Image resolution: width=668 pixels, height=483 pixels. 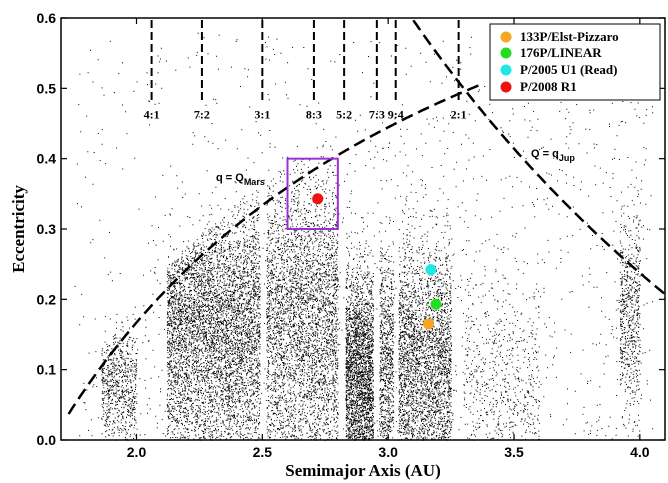 I want to click on y-tick-label: 0.5, so click(x=47, y=88).